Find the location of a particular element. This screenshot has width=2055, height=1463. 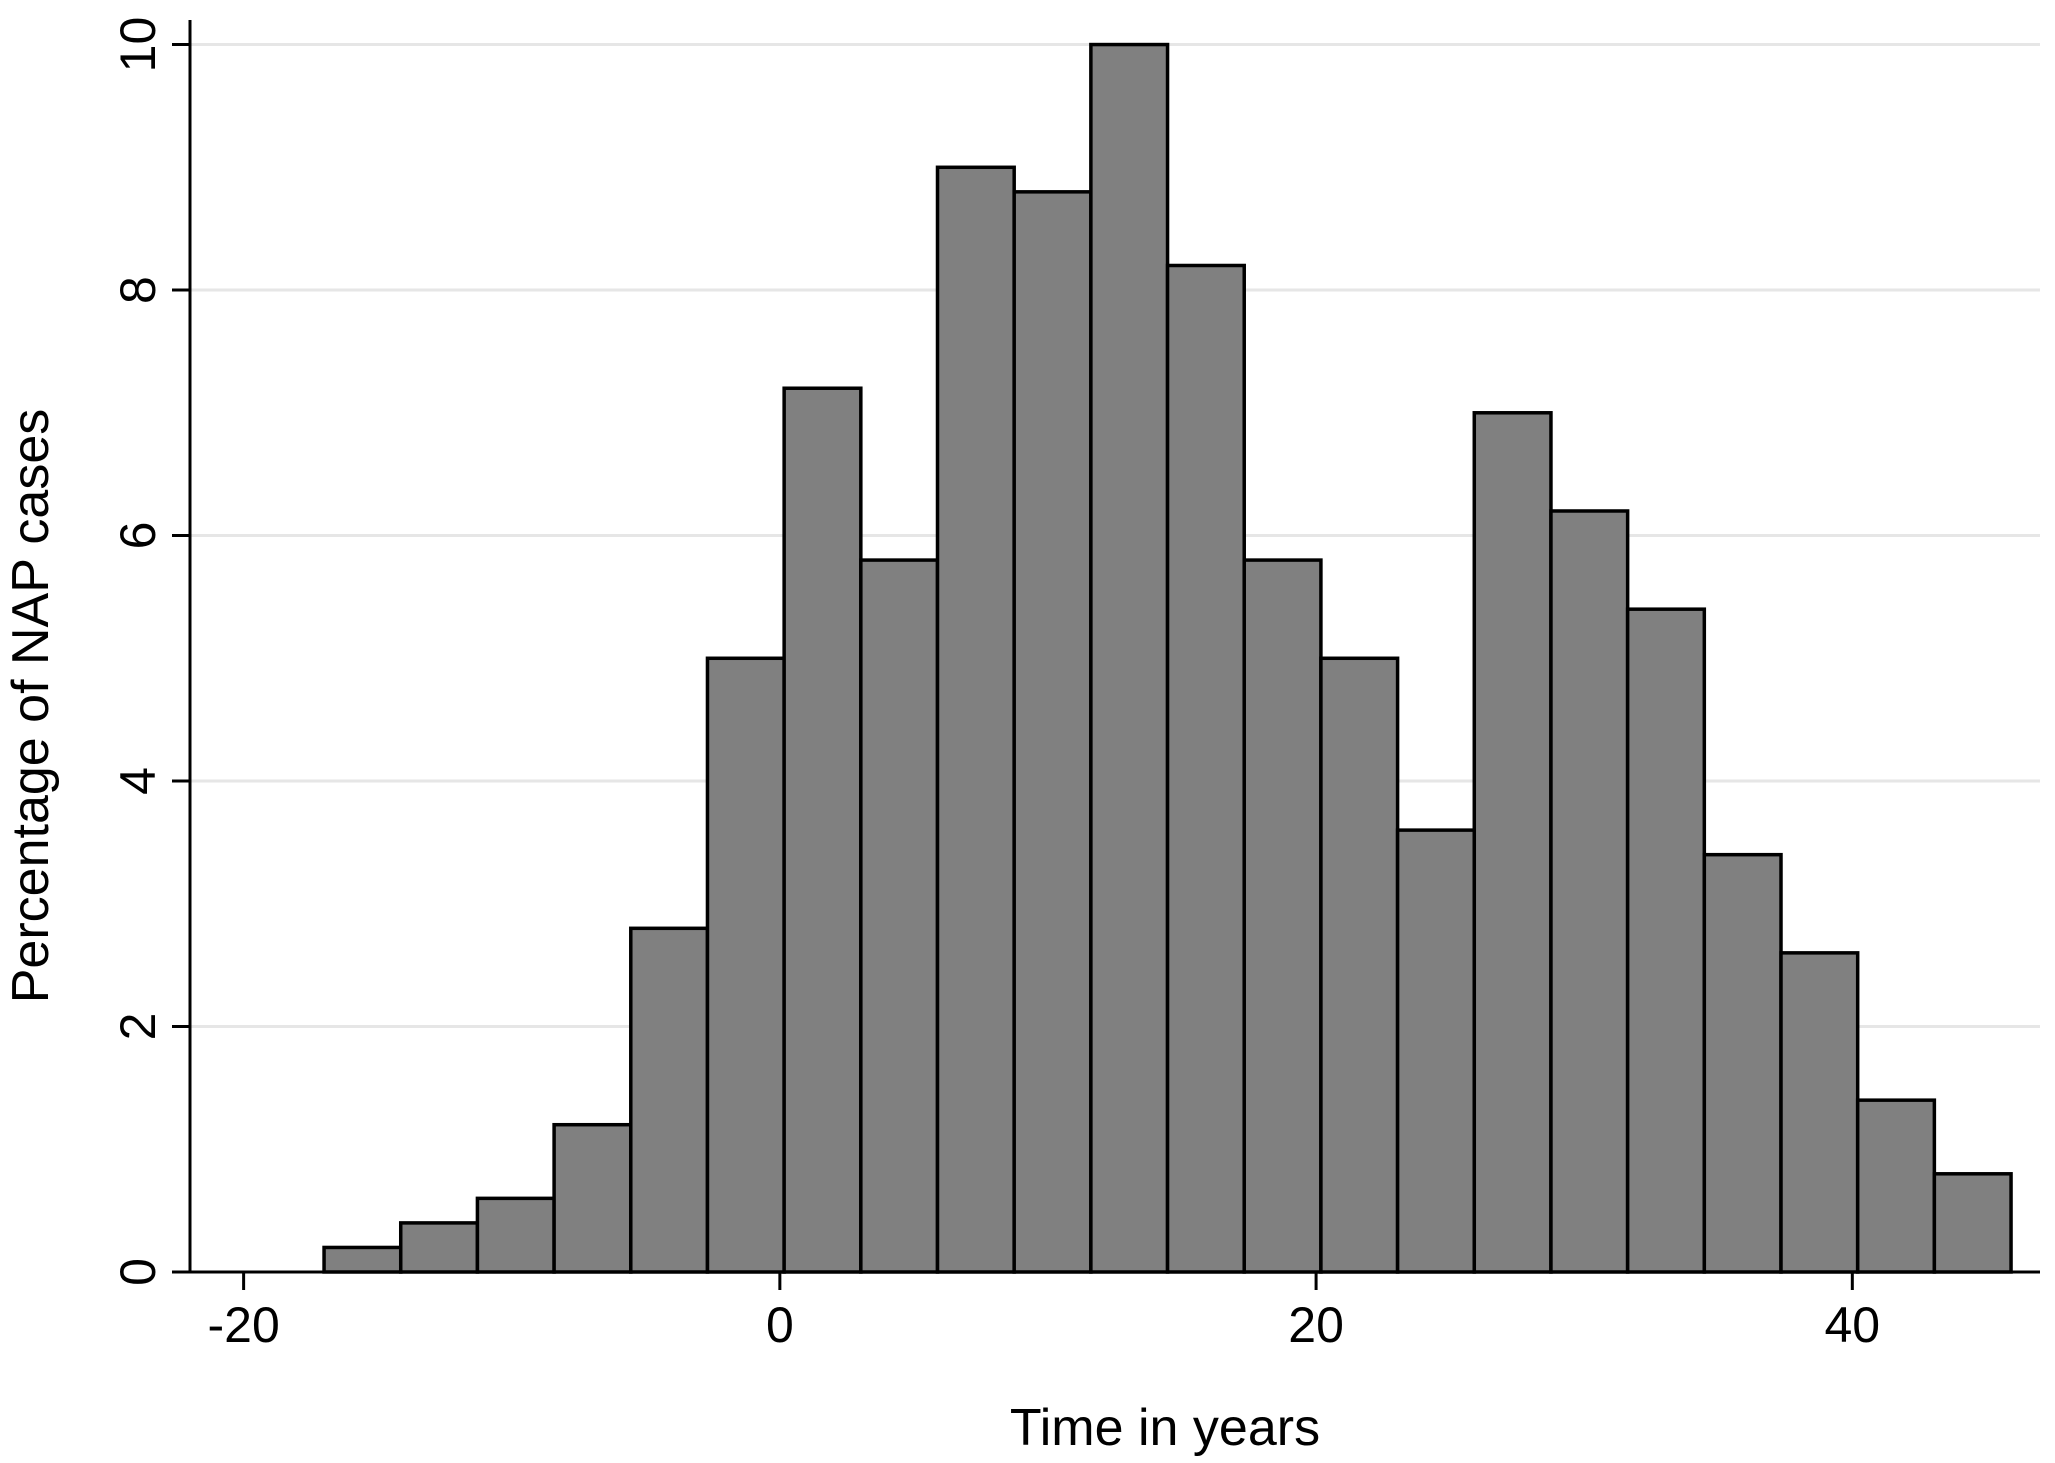

x-tick-label: 40 is located at coordinates (1853, 1325).